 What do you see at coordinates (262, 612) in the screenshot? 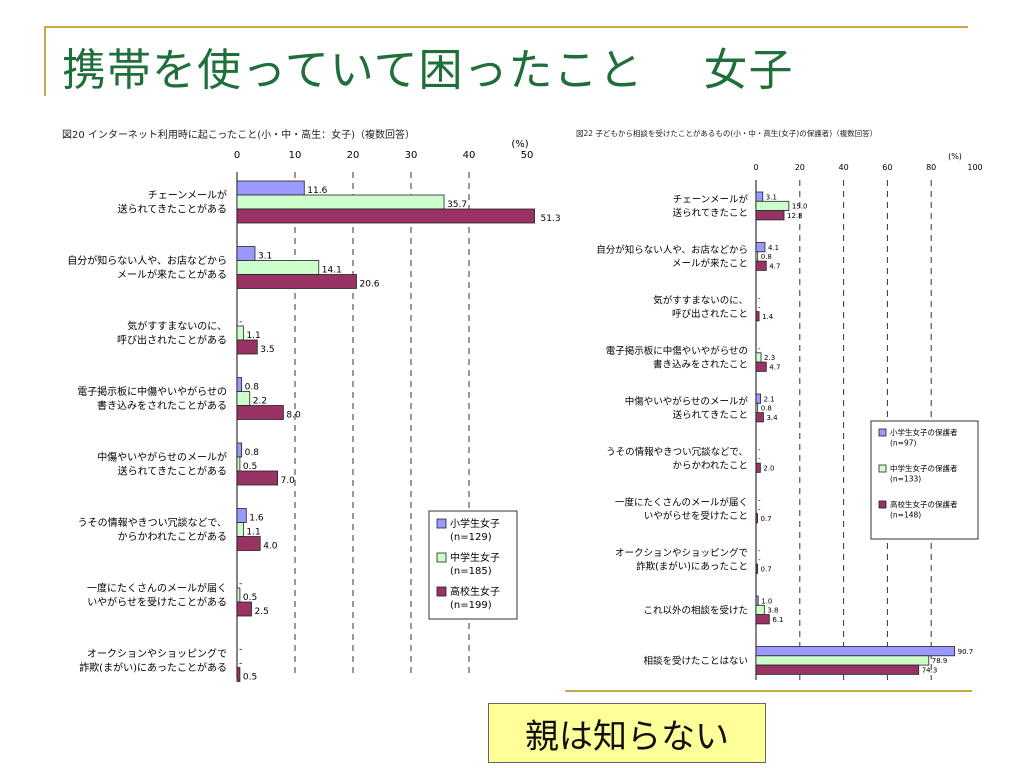
I see `data-label: 2.5` at bounding box center [262, 612].